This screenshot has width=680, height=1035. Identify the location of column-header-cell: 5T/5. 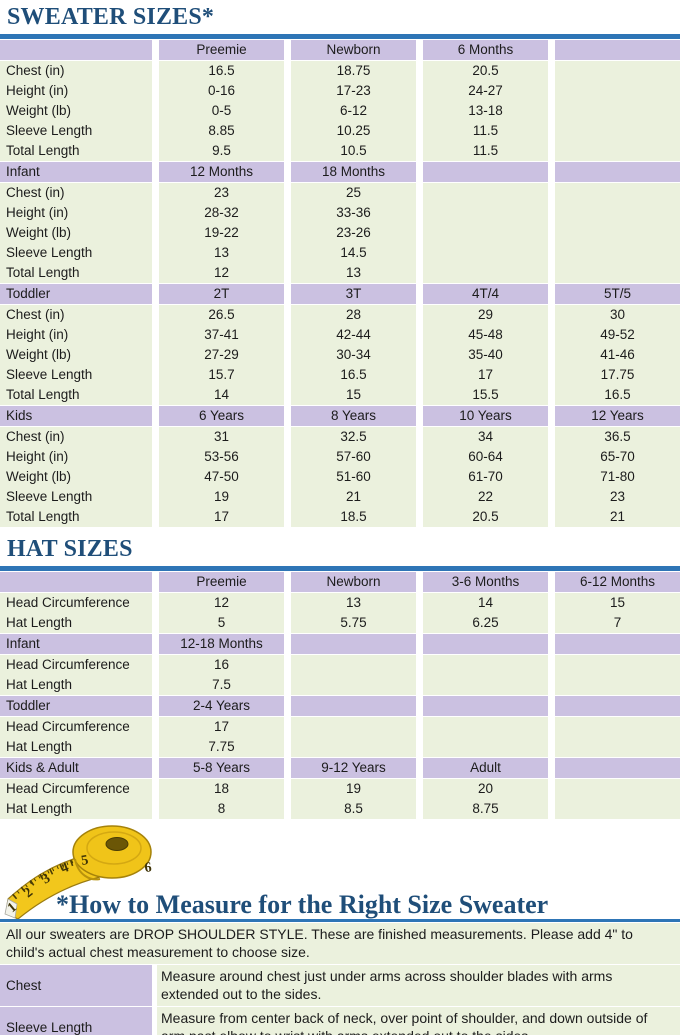
(617, 293).